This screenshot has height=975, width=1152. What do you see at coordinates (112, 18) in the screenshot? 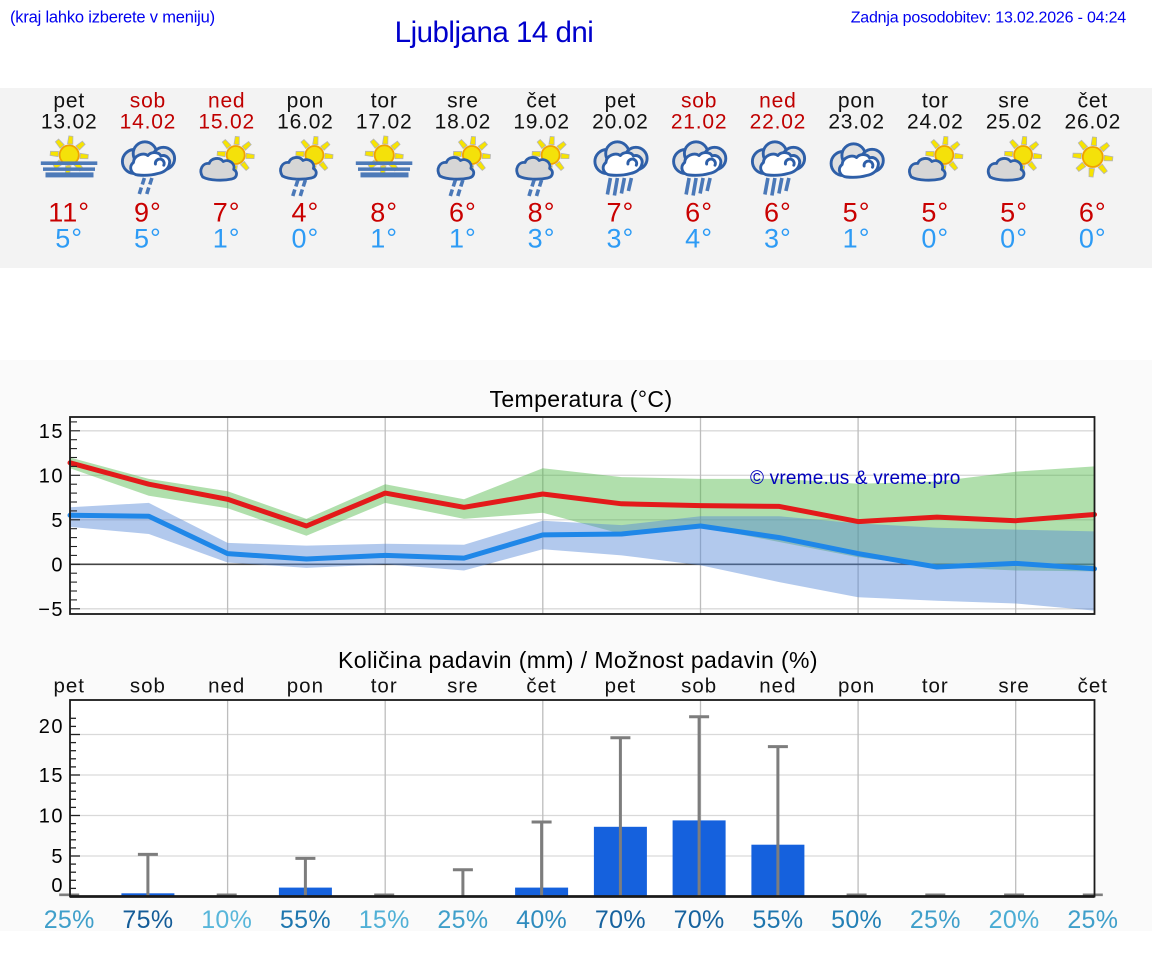
I see `svg-text: (kraj lahko izberete v meniju)` at bounding box center [112, 18].